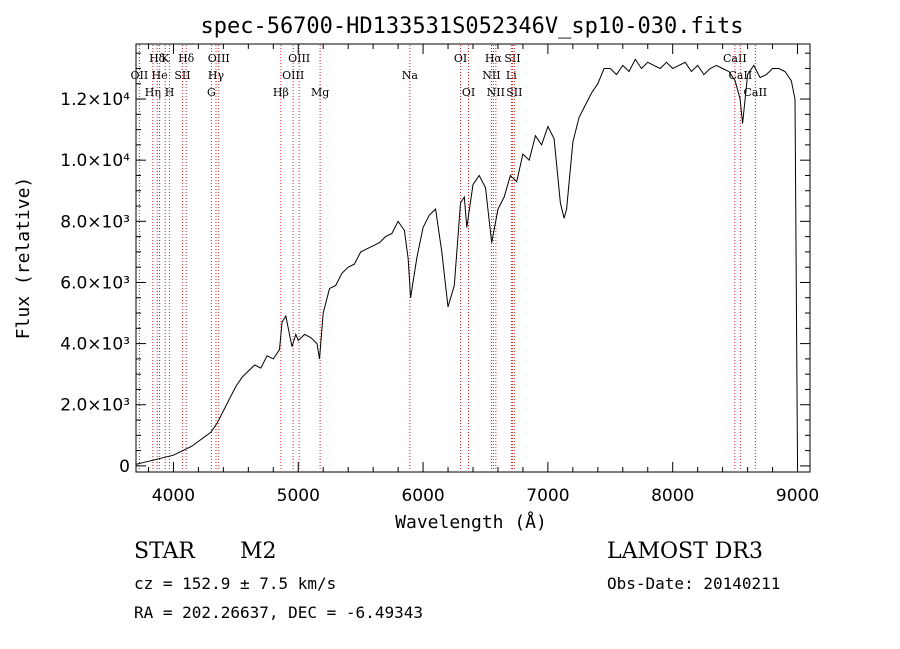  I want to click on spectral-line-label: Hα, so click(494, 58).